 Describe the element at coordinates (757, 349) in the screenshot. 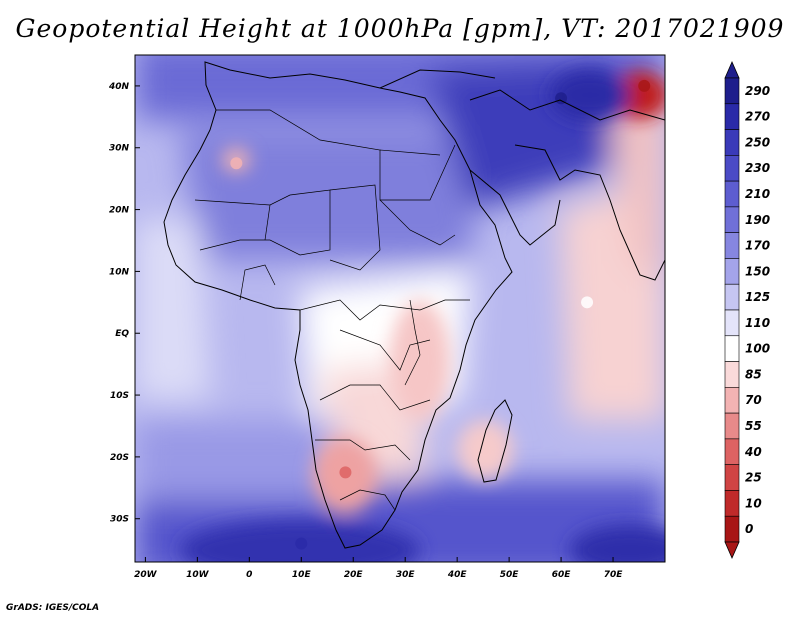

I see `colorbar-label: 100` at that location.